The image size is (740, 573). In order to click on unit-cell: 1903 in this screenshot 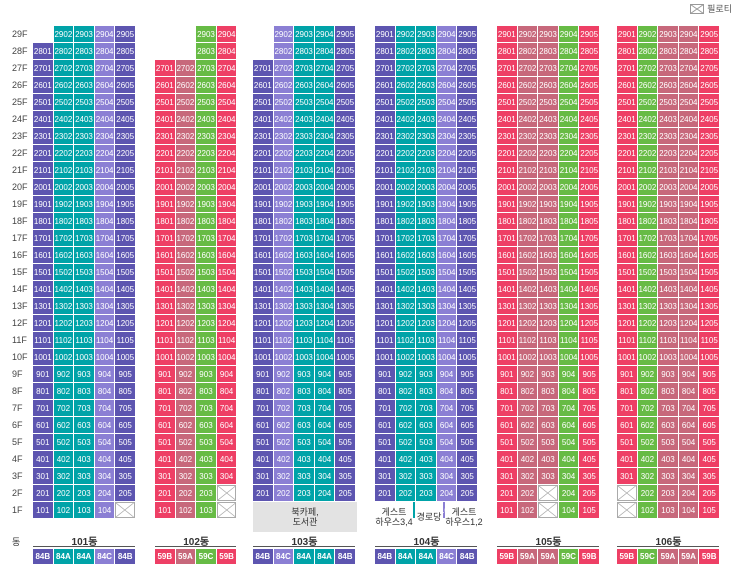, I will do `click(206, 204)`.